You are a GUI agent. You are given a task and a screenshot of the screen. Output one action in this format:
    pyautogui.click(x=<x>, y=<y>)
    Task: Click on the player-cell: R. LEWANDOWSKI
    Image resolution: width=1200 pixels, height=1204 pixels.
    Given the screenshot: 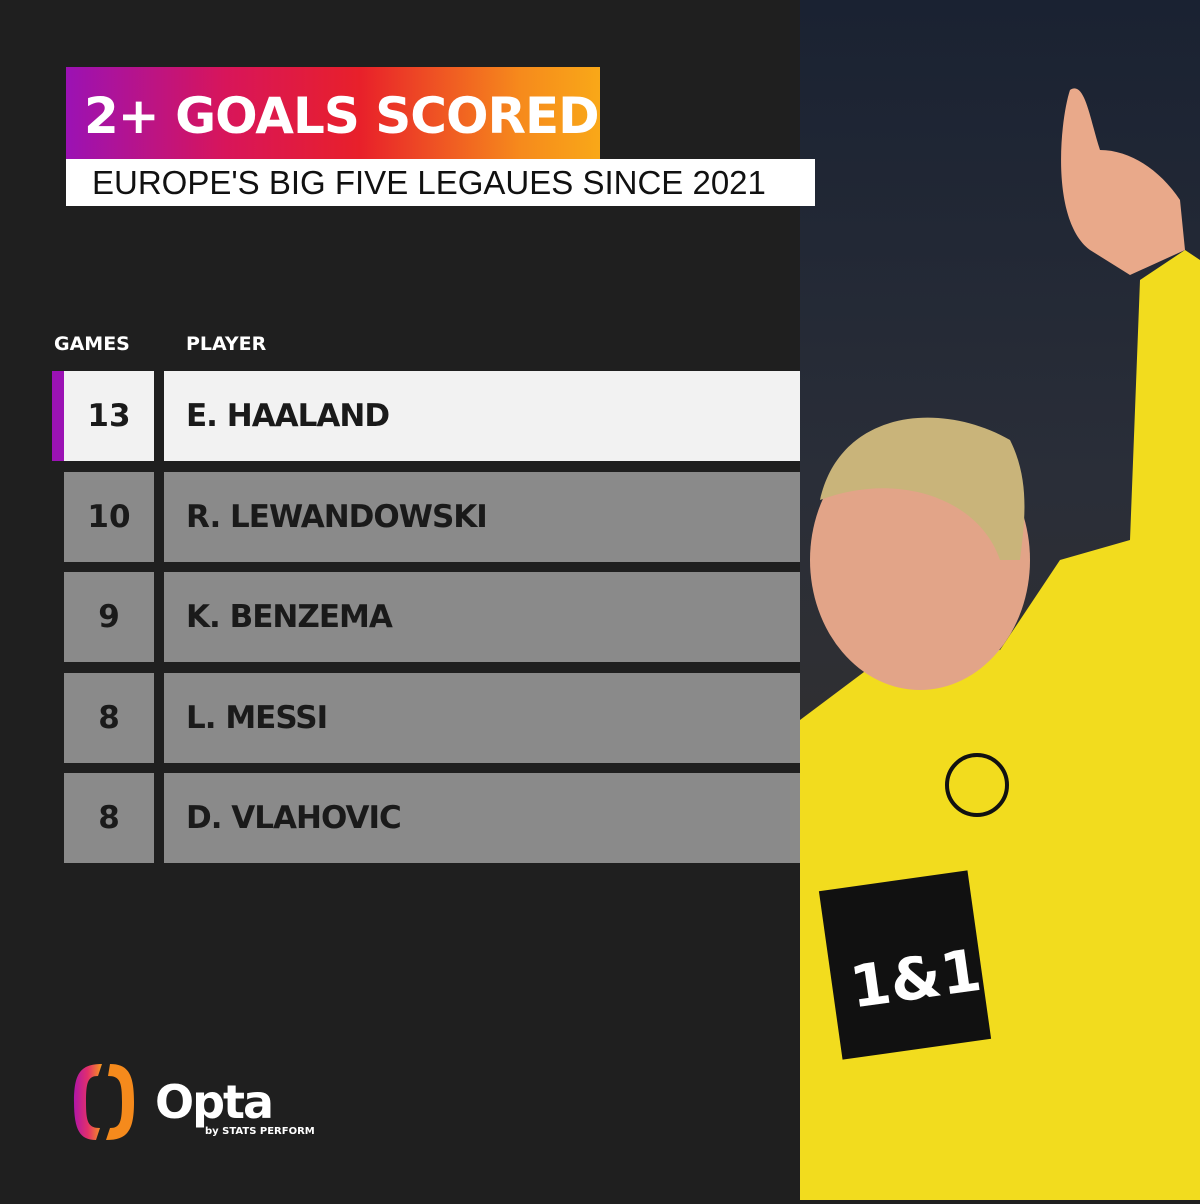 What is the action you would take?
    pyautogui.click(x=482, y=517)
    